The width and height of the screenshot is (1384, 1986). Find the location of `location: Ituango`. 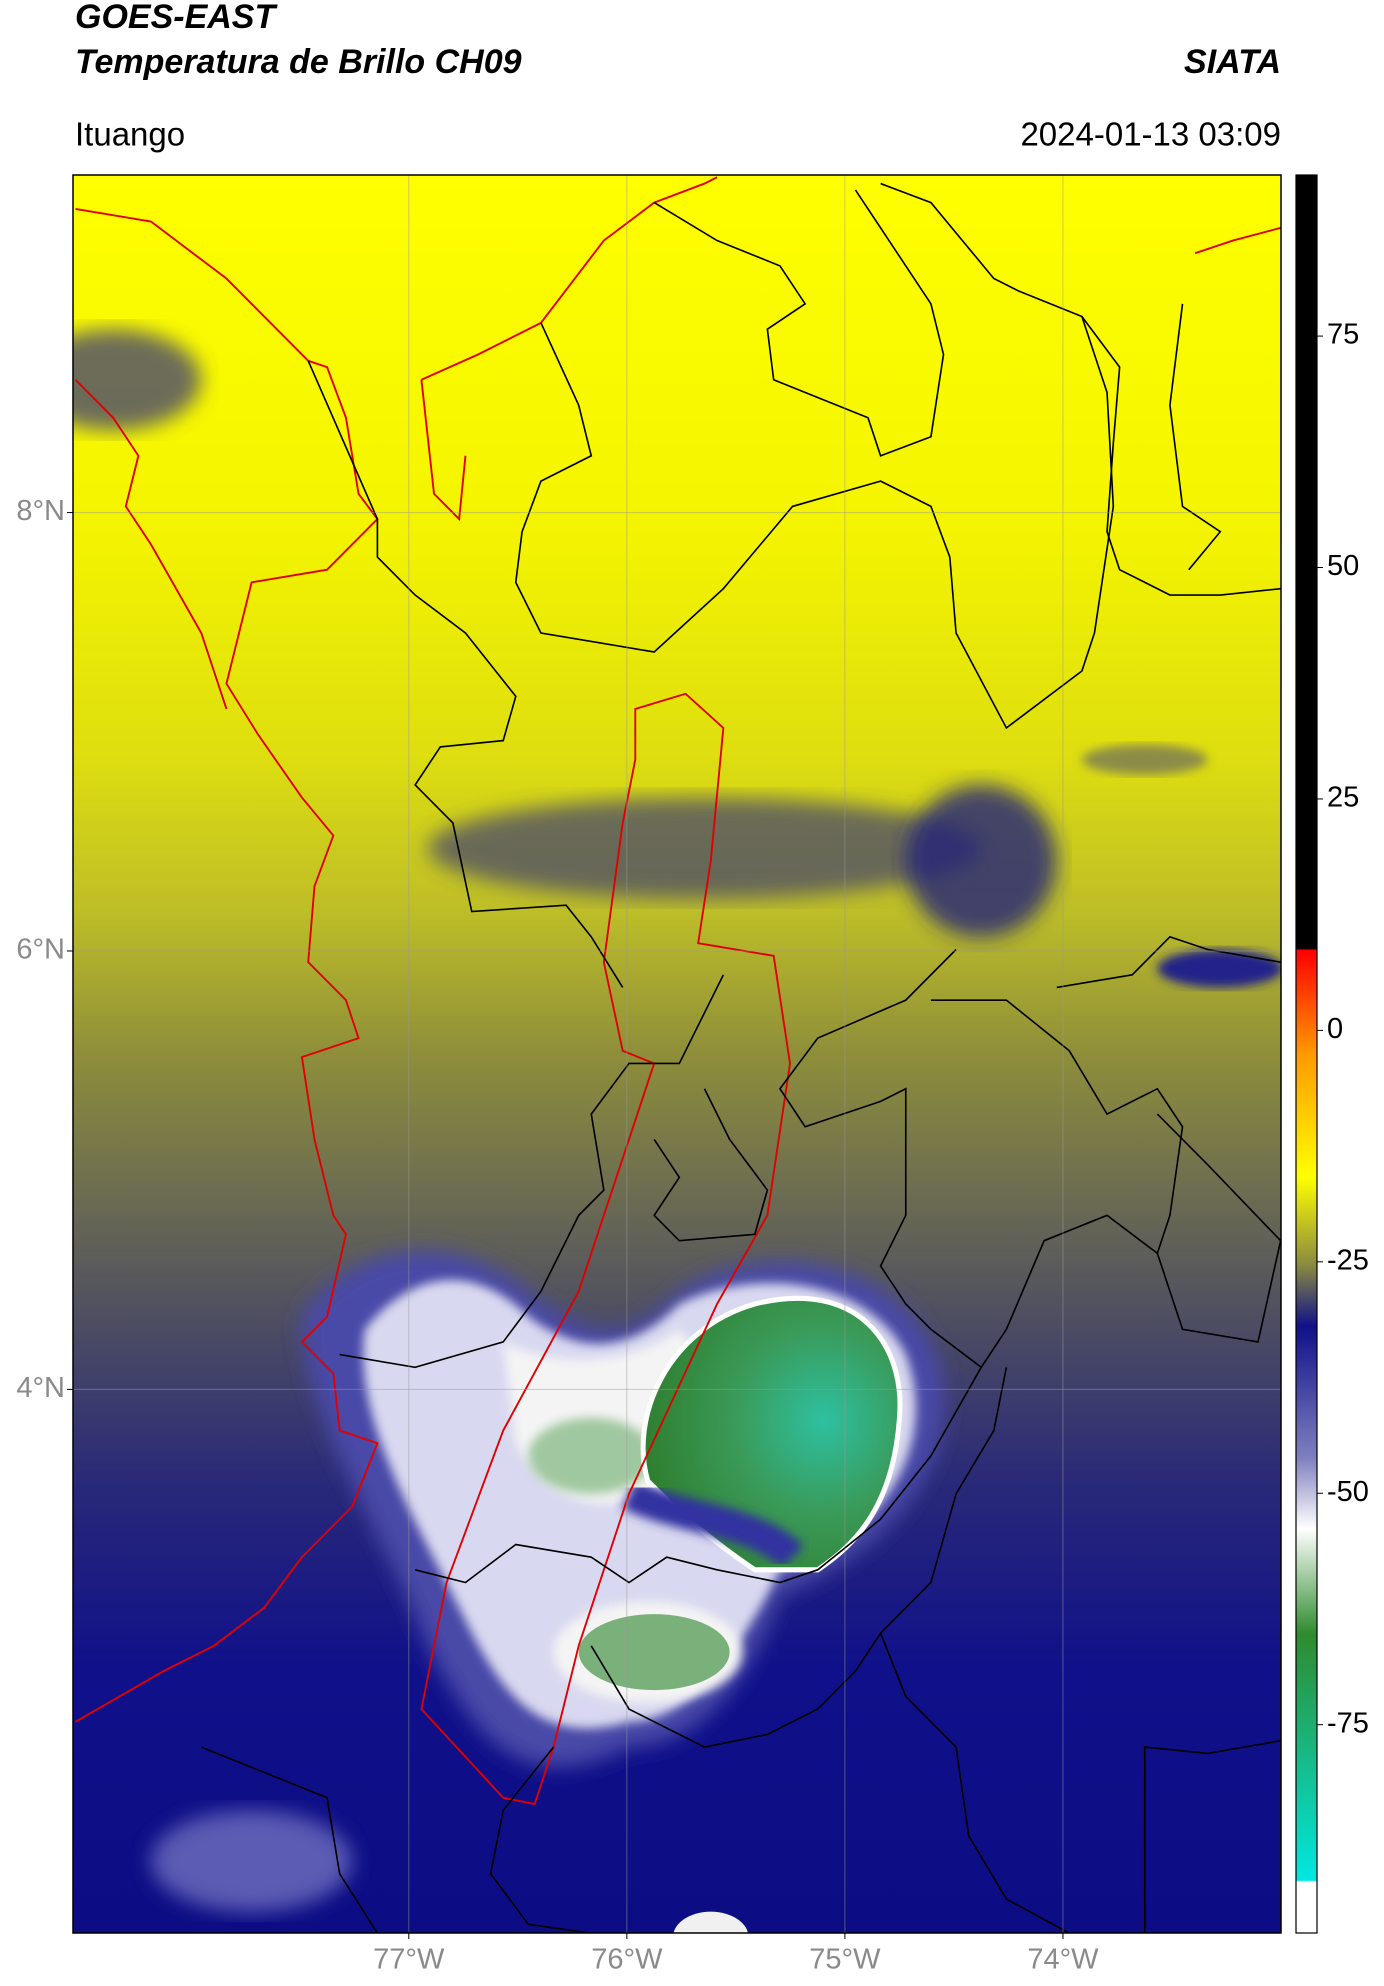

location: Ituango is located at coordinates (130, 134).